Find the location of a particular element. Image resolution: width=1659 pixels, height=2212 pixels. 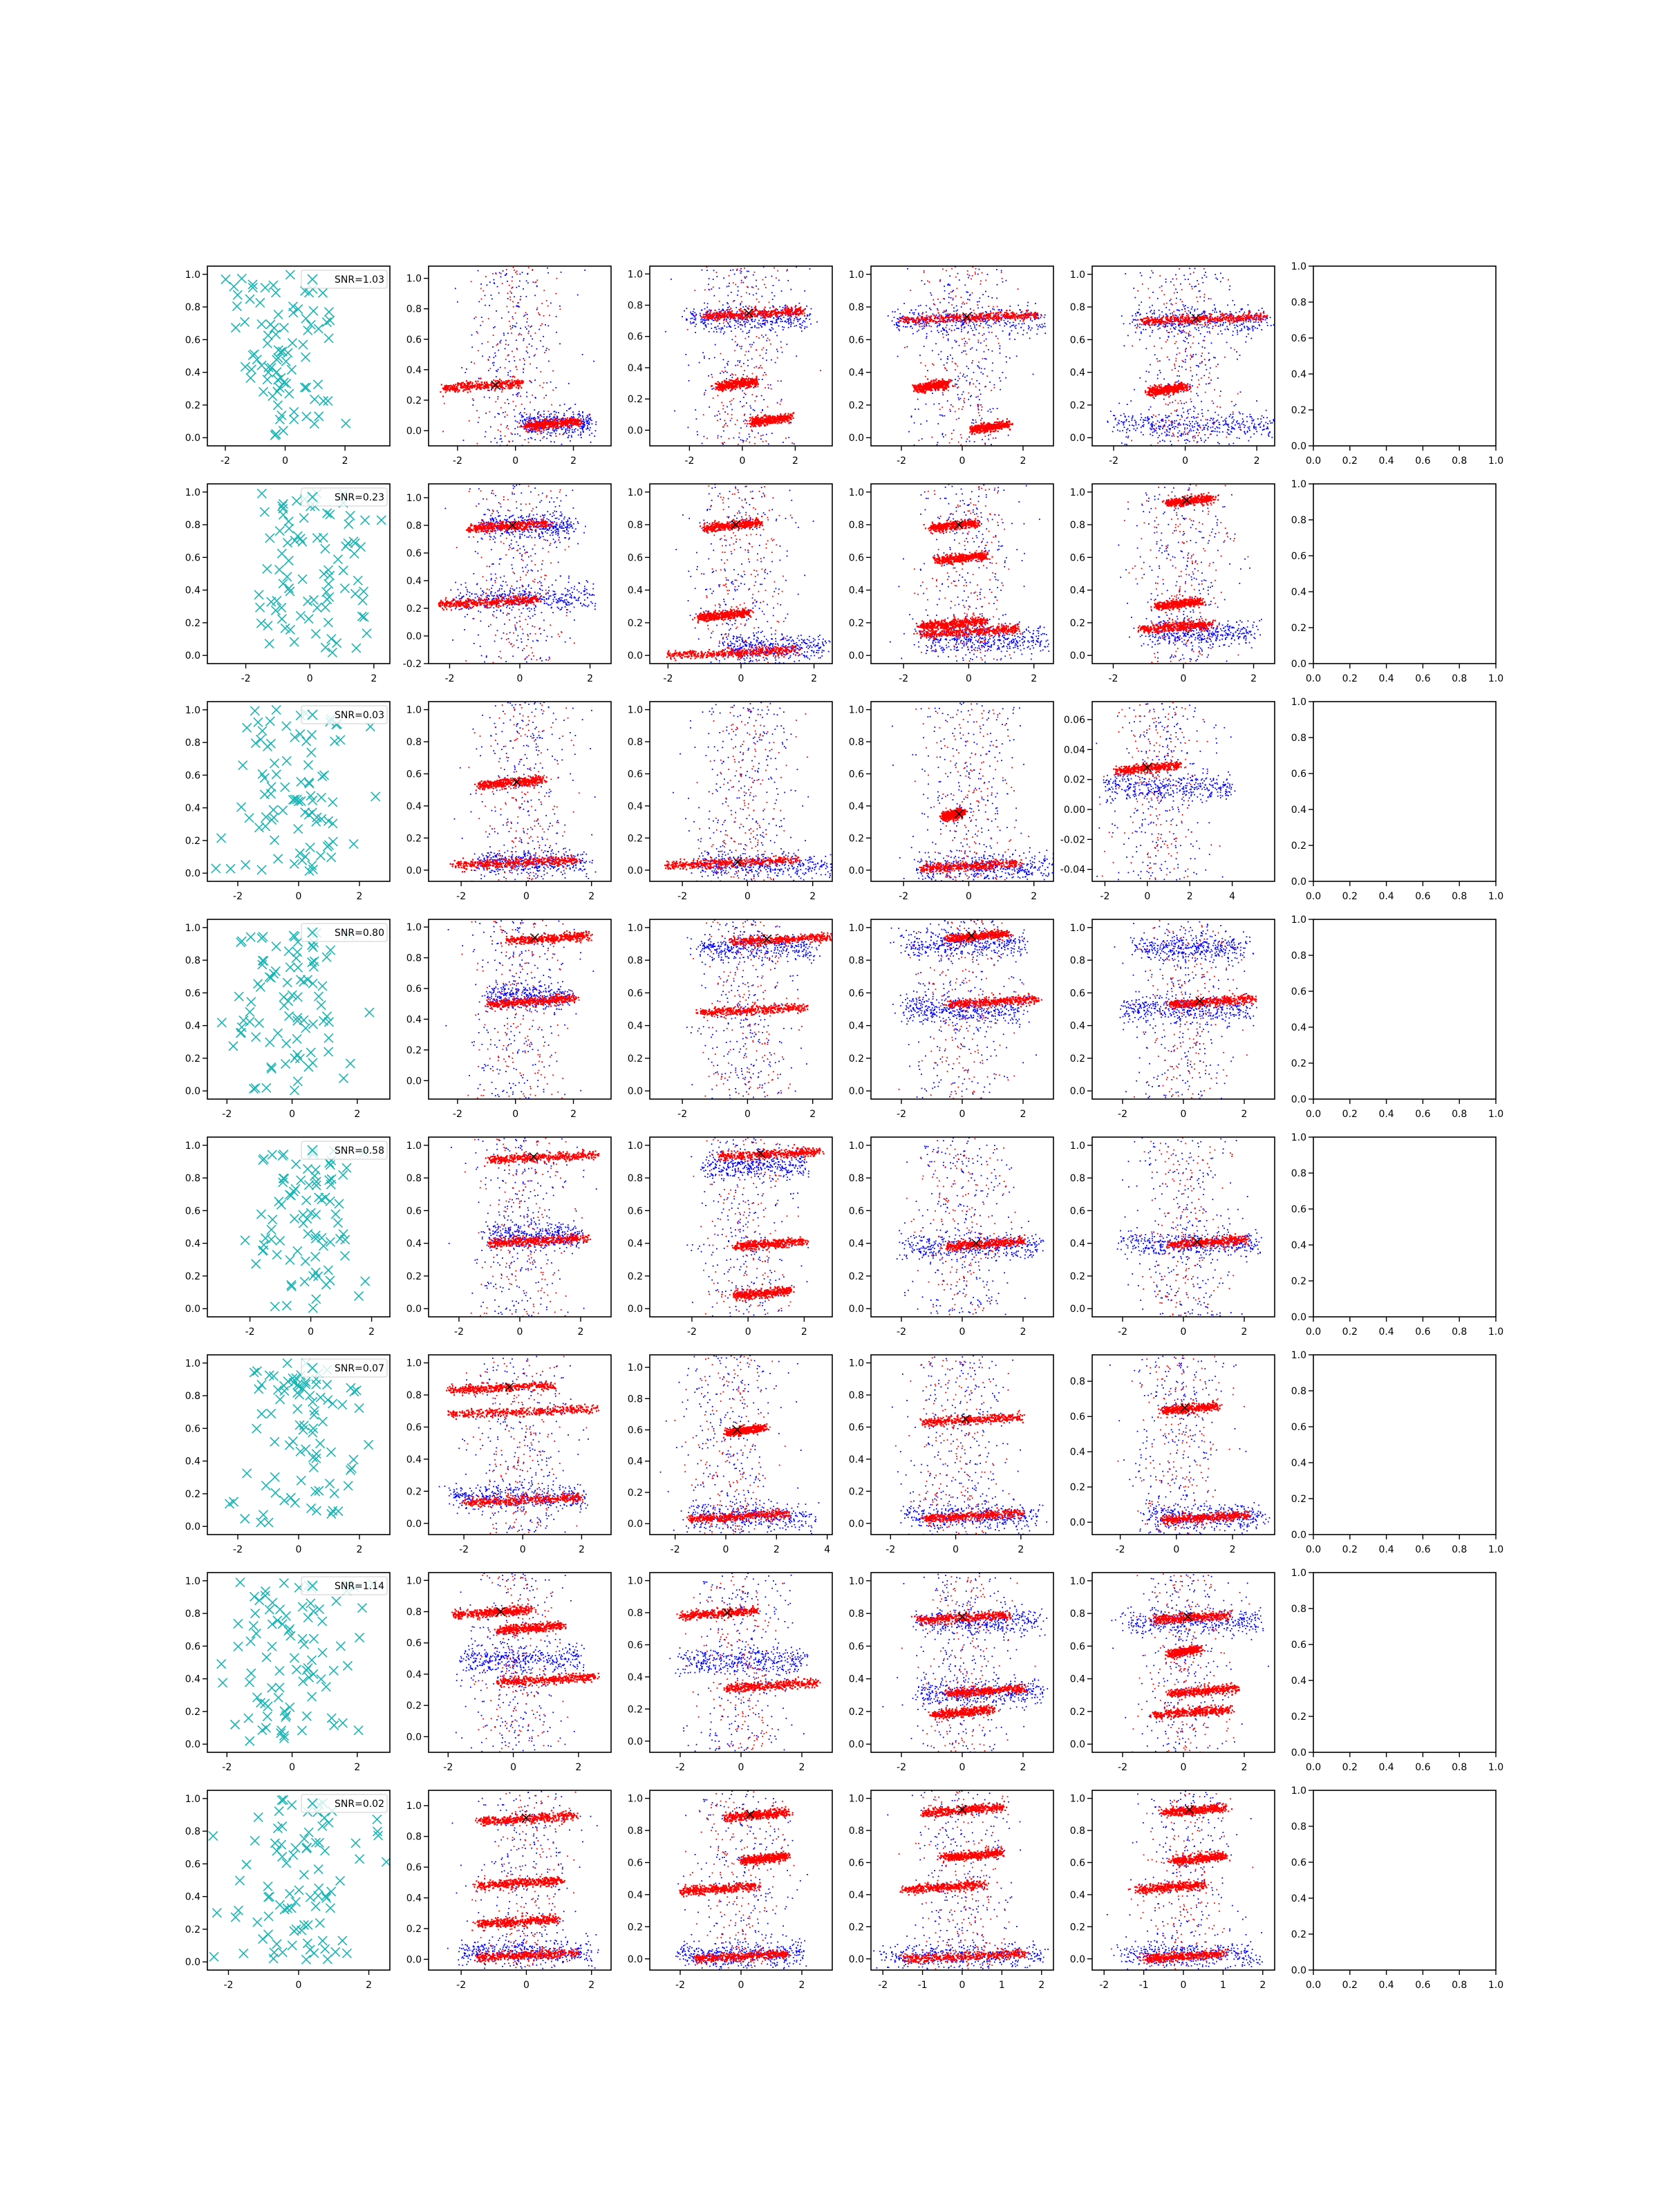

subplot-r1-c1: SNR=1.03-2 0 20.00.20.40.60.81.0 is located at coordinates (287, 366).